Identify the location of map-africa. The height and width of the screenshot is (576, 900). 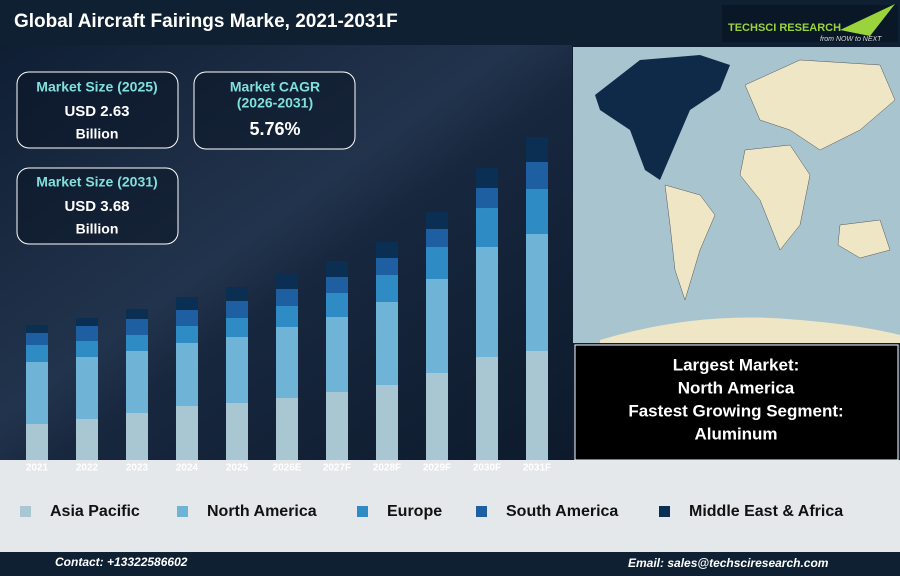
(775, 197).